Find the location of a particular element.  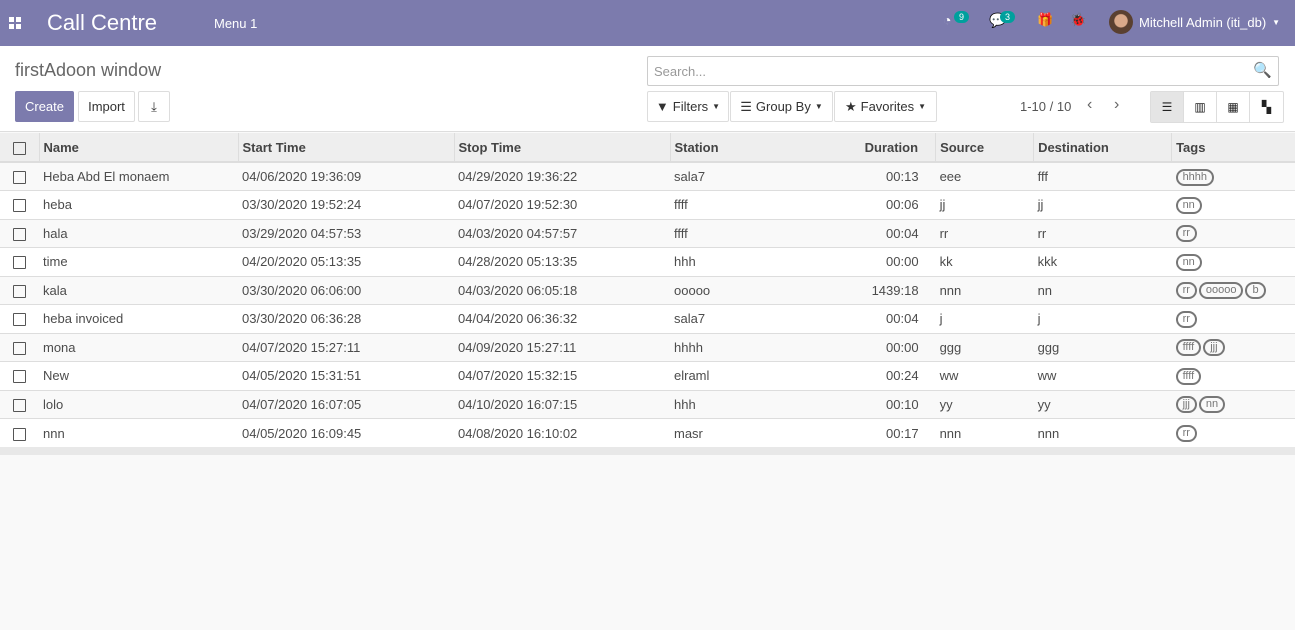

cell-station: elraml is located at coordinates (719, 375).